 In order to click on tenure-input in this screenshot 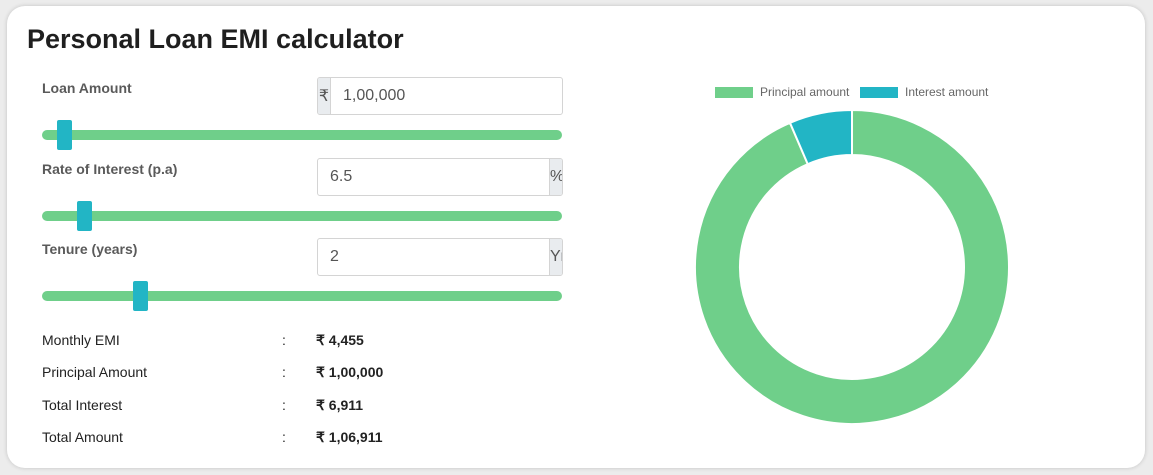, I will do `click(433, 257)`.